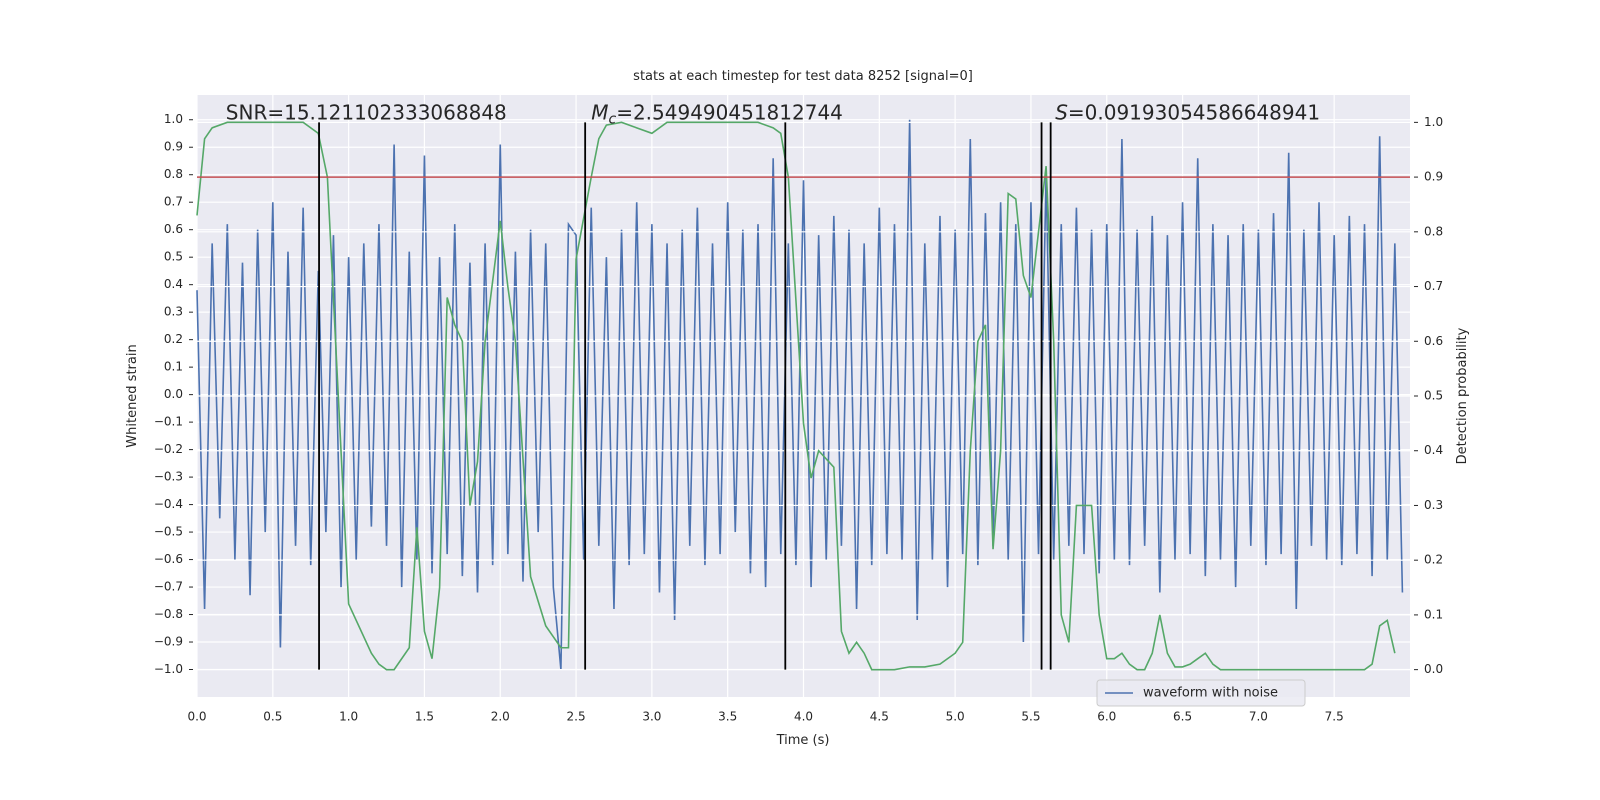  What do you see at coordinates (1210, 693) in the screenshot?
I see `legend-label: waveform with noise` at bounding box center [1210, 693].